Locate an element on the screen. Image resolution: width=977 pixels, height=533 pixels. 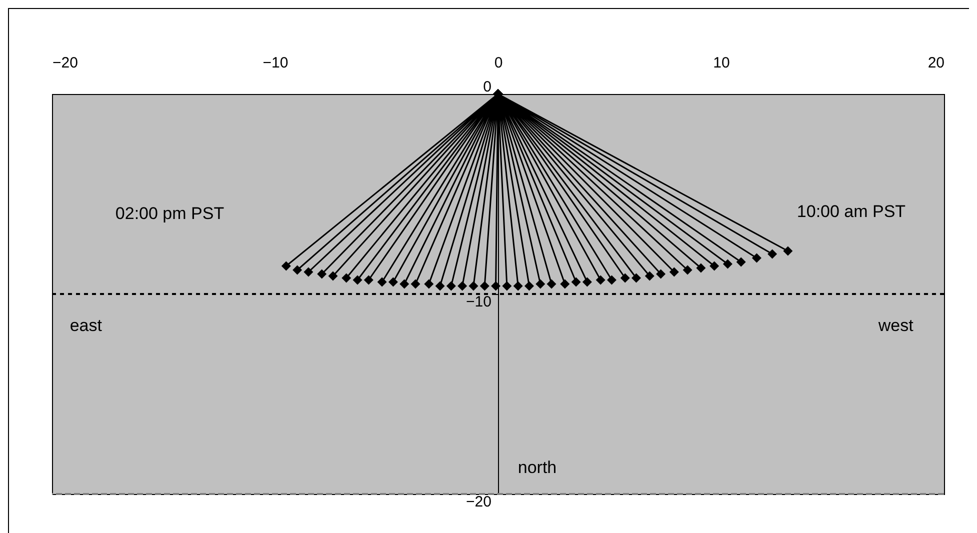
annotation: west is located at coordinates (895, 325).